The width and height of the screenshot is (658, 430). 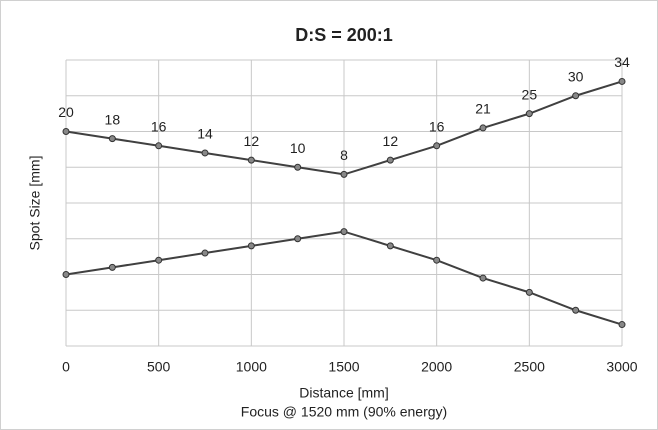 I want to click on data-label: 14, so click(x=205, y=134).